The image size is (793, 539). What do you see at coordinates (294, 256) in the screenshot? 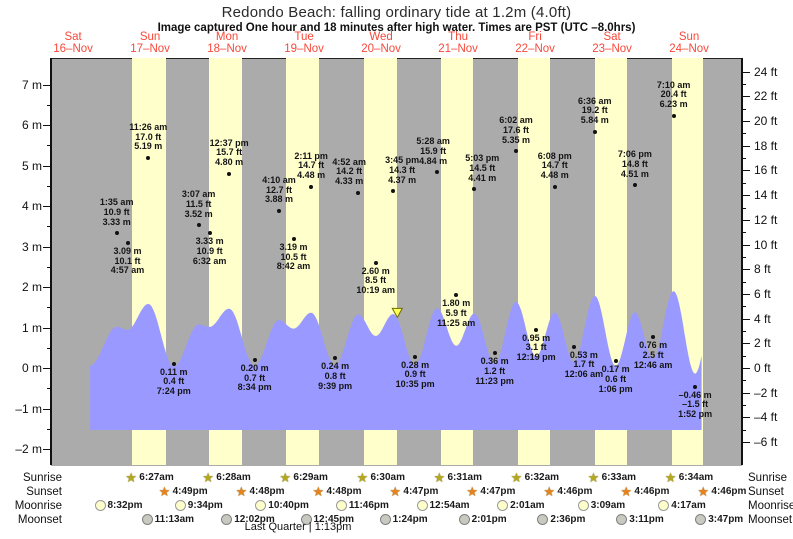
I see `tide-point-label: 3.19 m 10.5 ft 8:42 am` at bounding box center [294, 256].